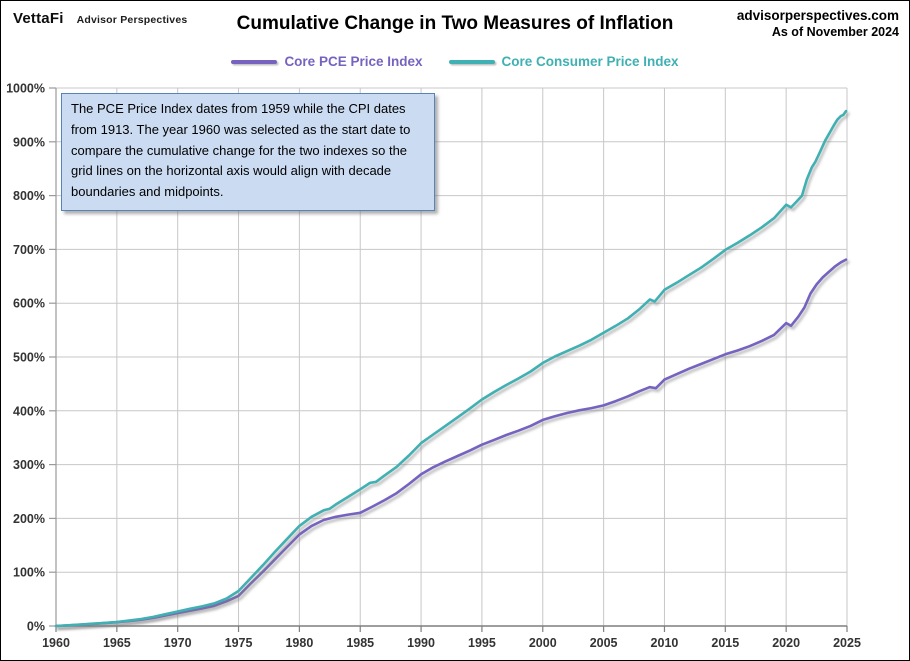  Describe the element at coordinates (29, 573) in the screenshot. I see `y-tick-label: 100%` at that location.